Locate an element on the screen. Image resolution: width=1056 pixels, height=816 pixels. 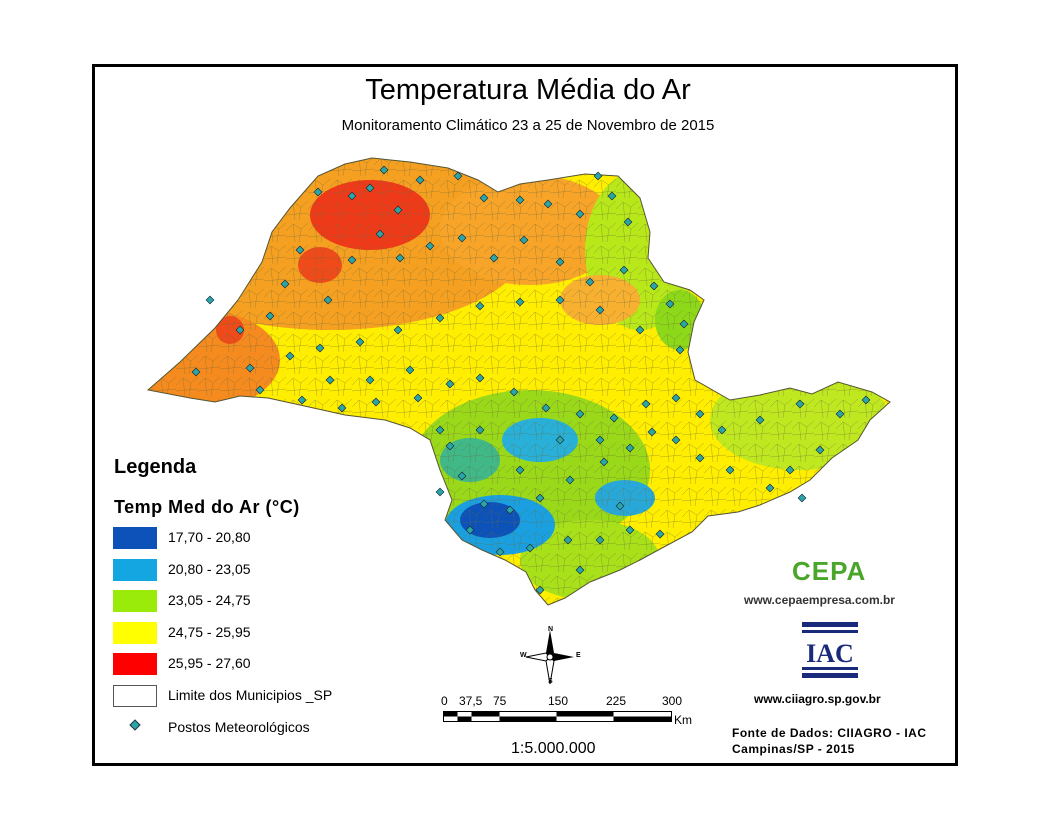
legend-label-4: 24,75 - 25,95 is located at coordinates (209, 632).